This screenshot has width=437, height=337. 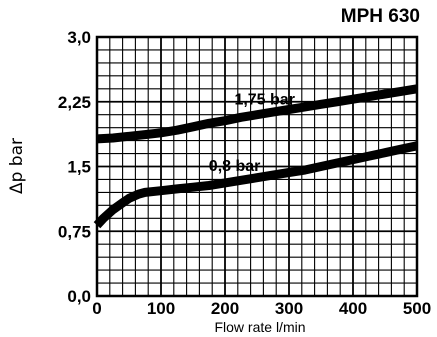 I want to click on y-axis-label: Δp bar, so click(x=17, y=166).